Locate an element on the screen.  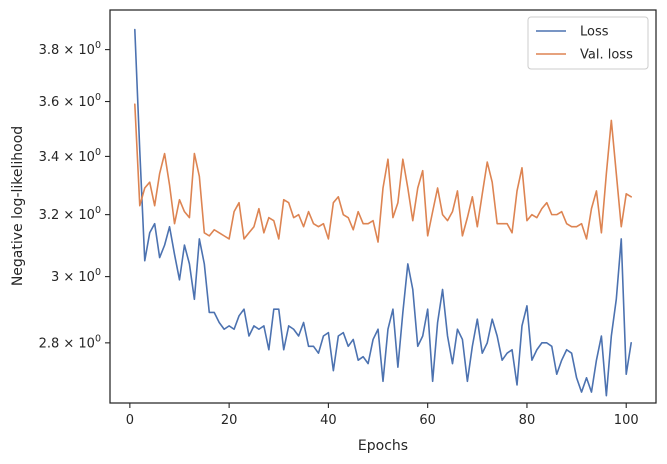
x-tick-label: 80 is located at coordinates (527, 420).